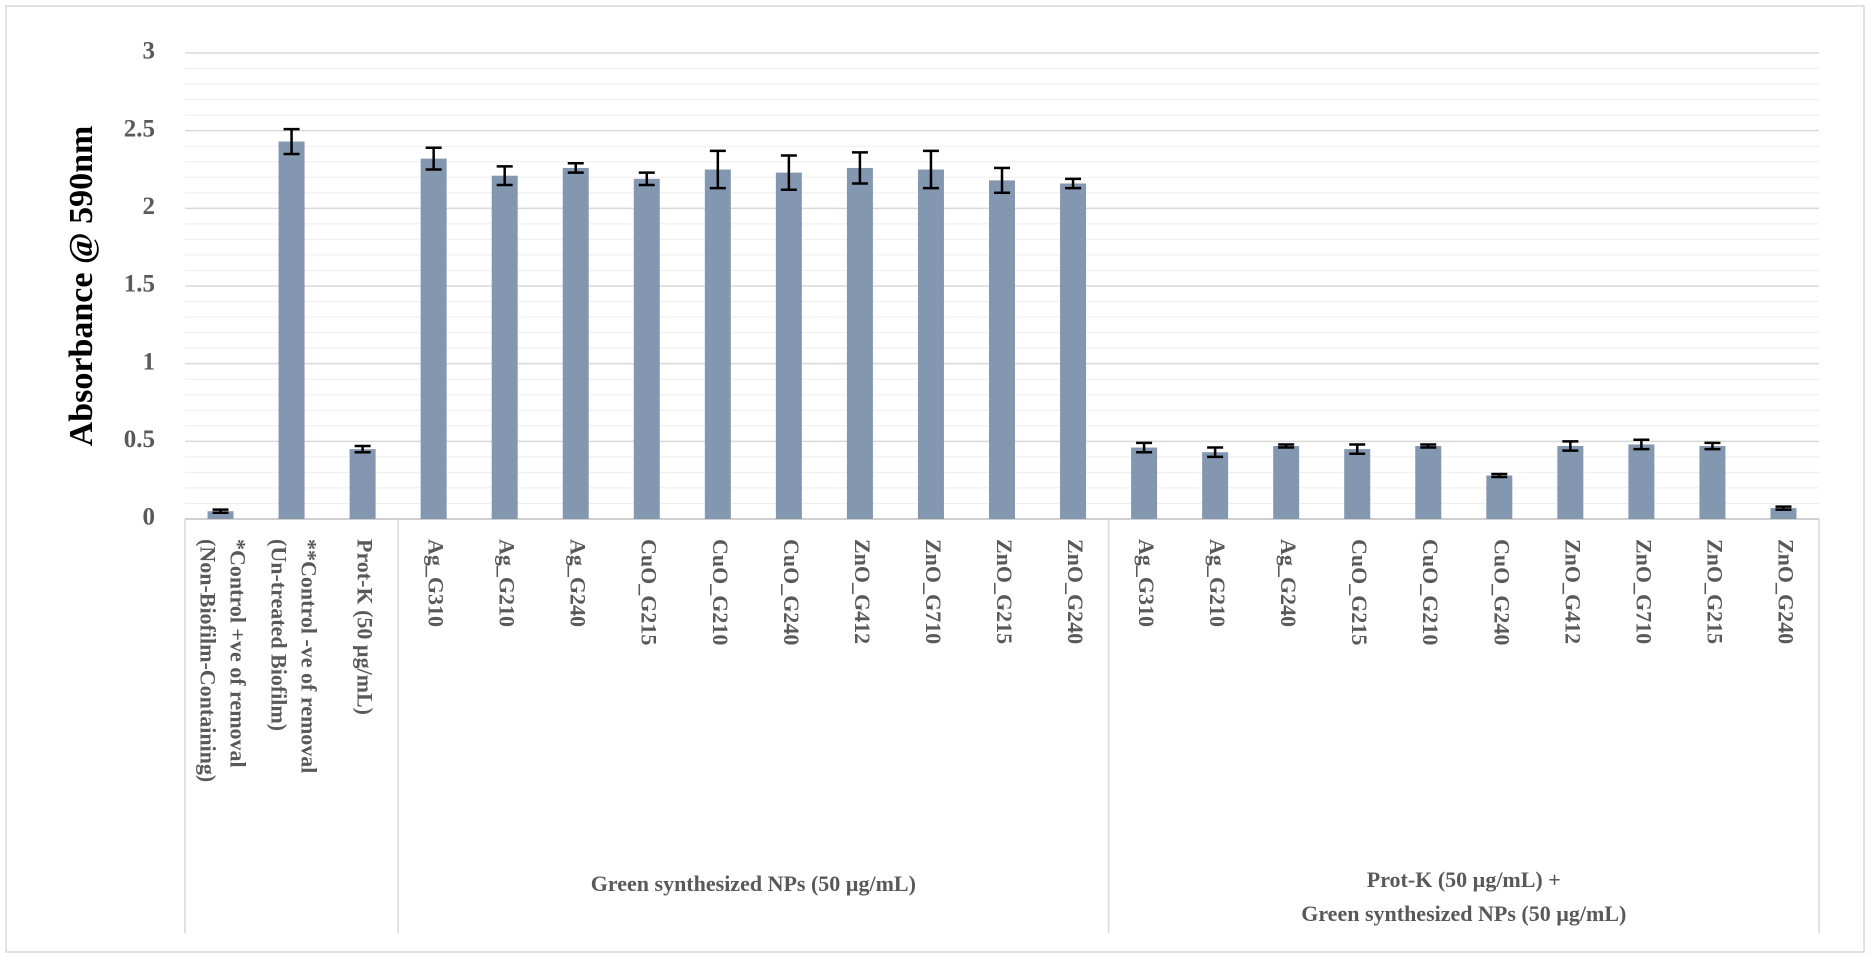  Describe the element at coordinates (207, 660) in the screenshot. I see `x-tick-label: (Non-Biofilm-Containing)` at that location.